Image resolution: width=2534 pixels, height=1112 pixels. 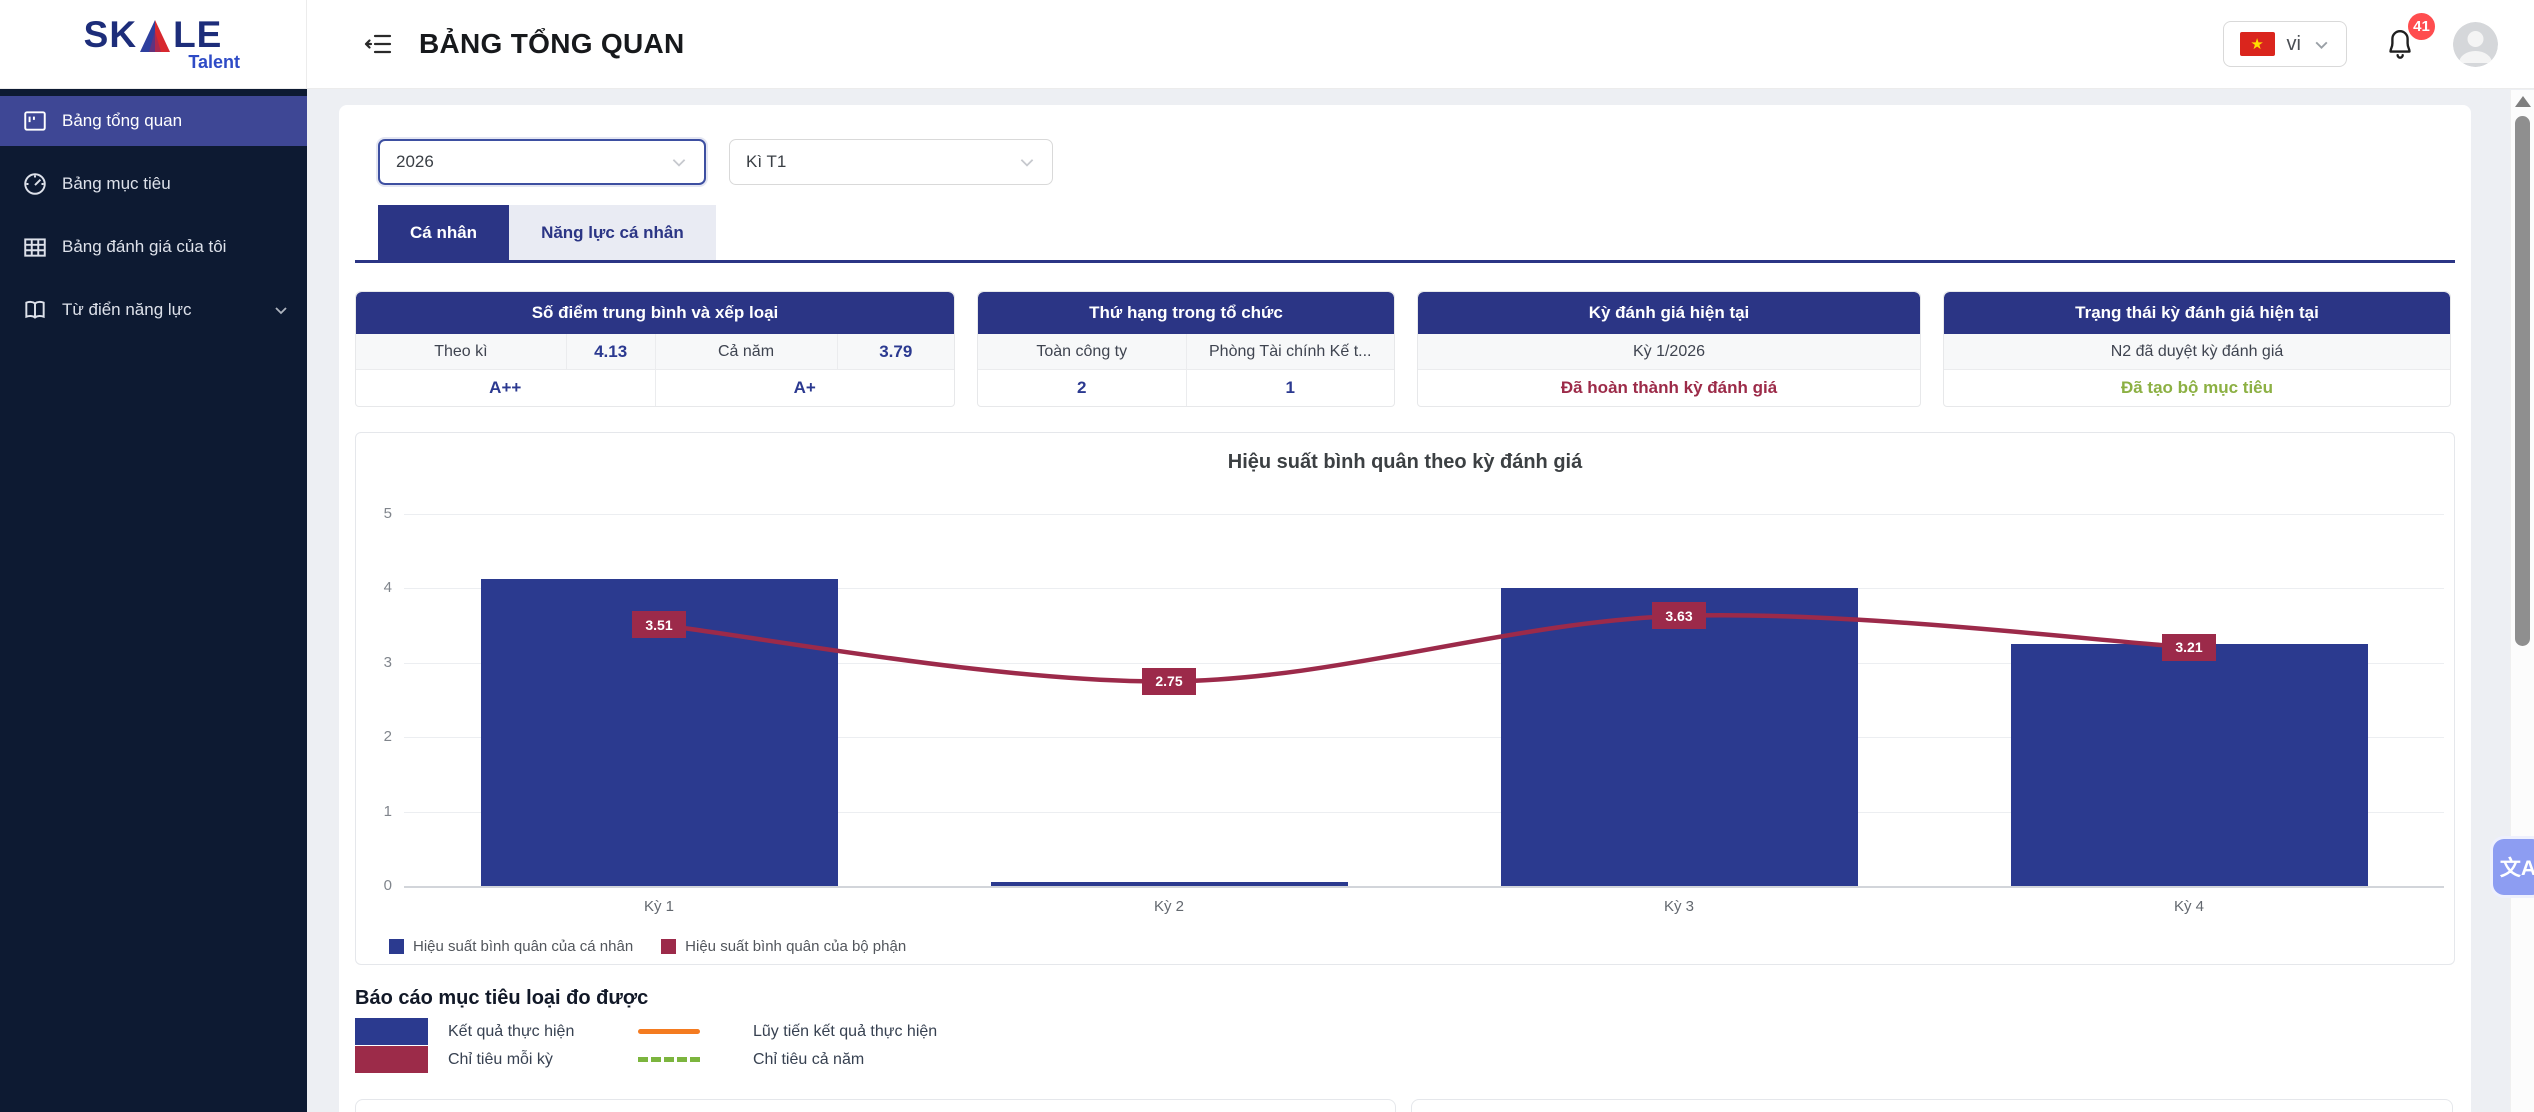 What do you see at coordinates (2284, 44) in the screenshot?
I see `language-selector: ★ vi` at bounding box center [2284, 44].